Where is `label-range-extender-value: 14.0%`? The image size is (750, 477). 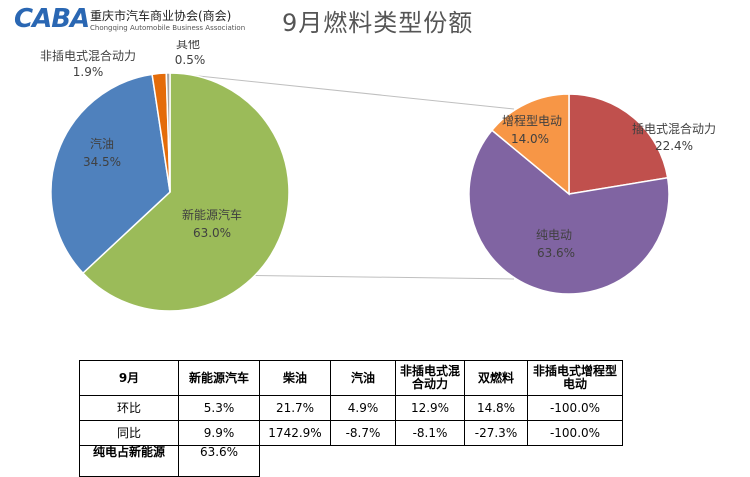
label-range-extender-value: 14.0% is located at coordinates (530, 139).